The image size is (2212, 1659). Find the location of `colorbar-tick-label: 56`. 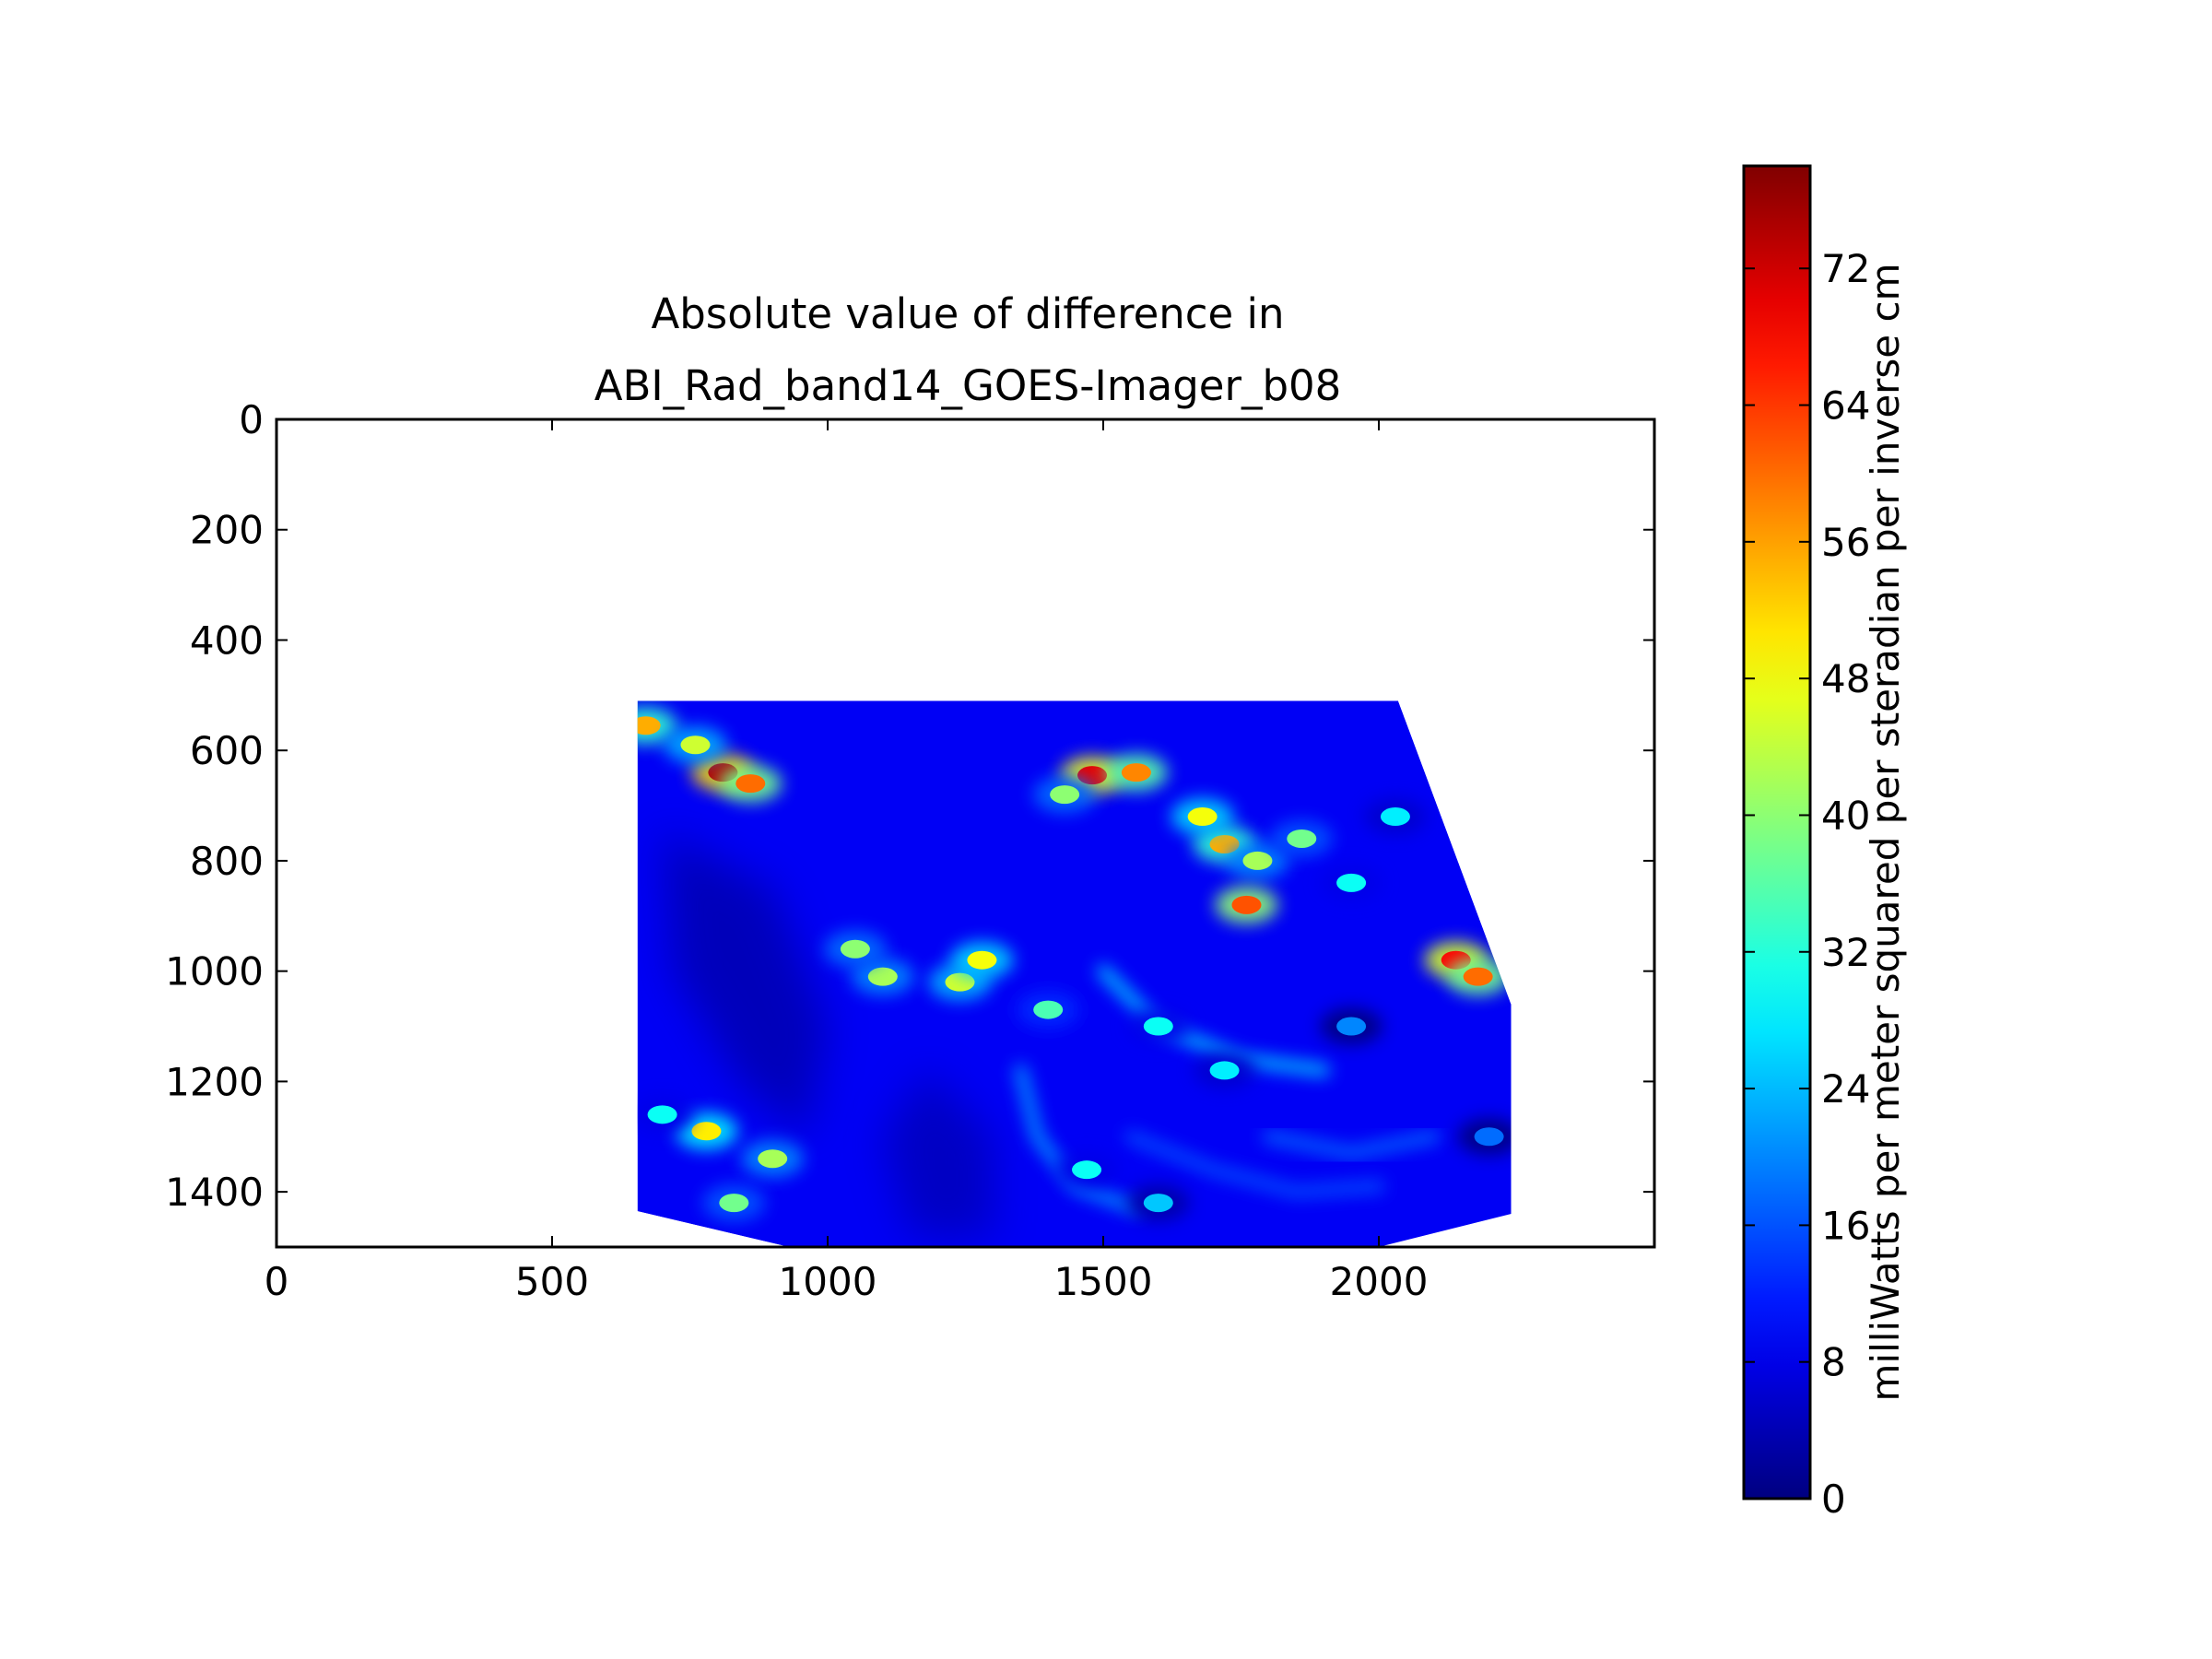

colorbar-tick-label: 56 is located at coordinates (1845, 542).